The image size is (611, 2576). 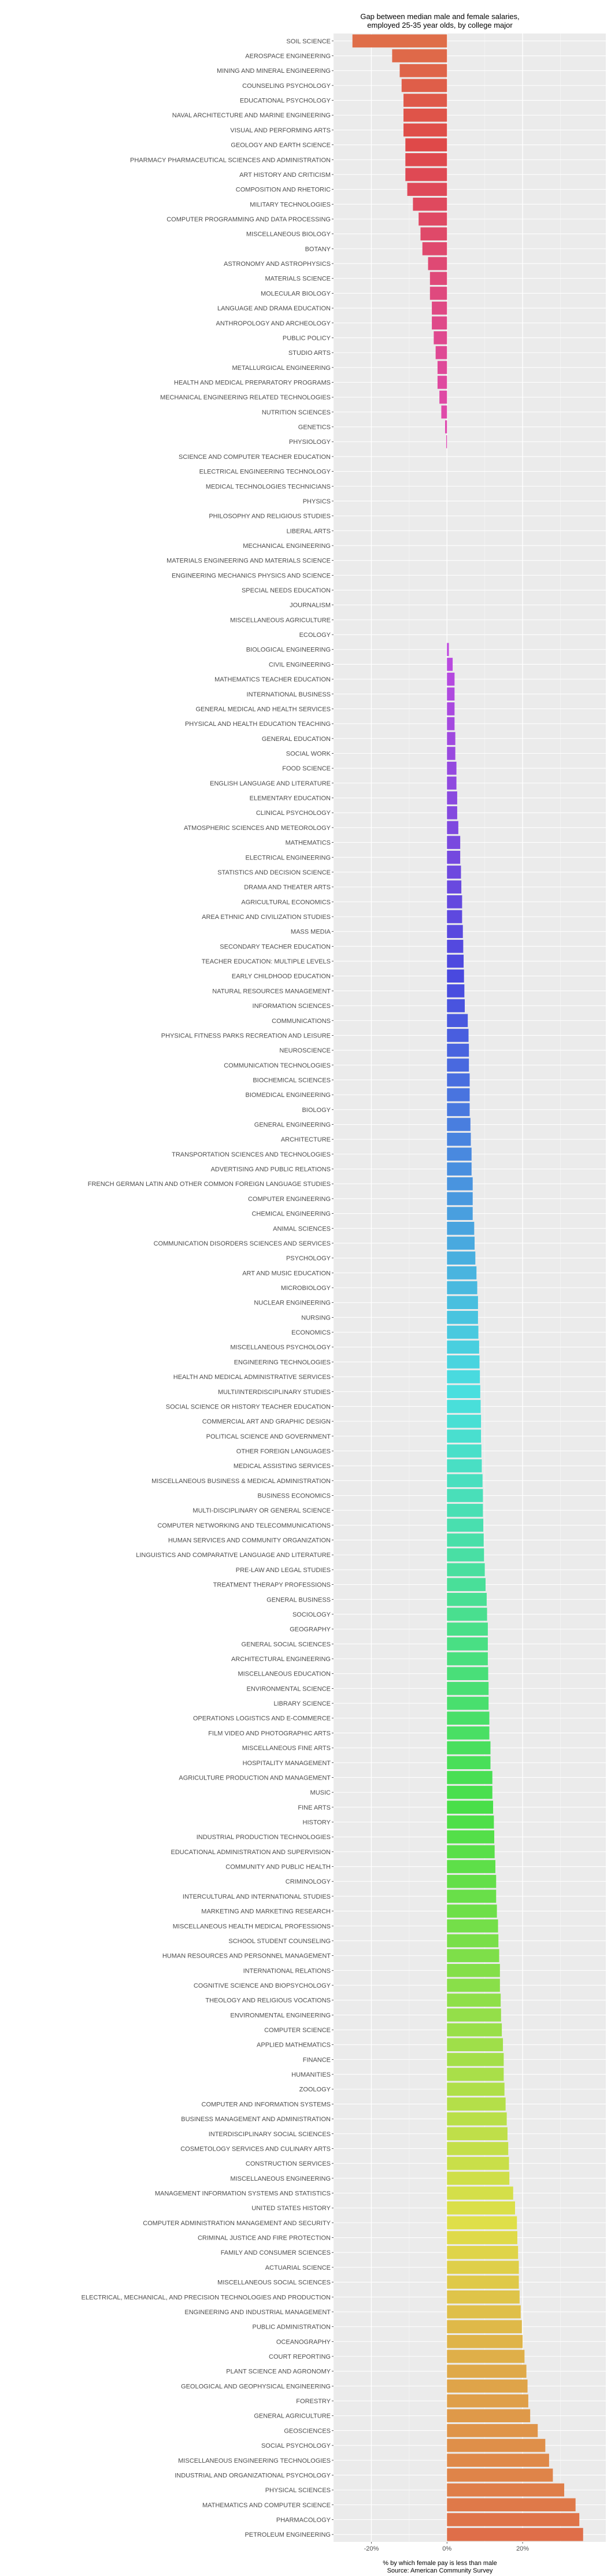 What do you see at coordinates (252, 382) in the screenshot?
I see `category-label: HEALTH AND MEDICAL PREPARATORY PROGRAMS` at bounding box center [252, 382].